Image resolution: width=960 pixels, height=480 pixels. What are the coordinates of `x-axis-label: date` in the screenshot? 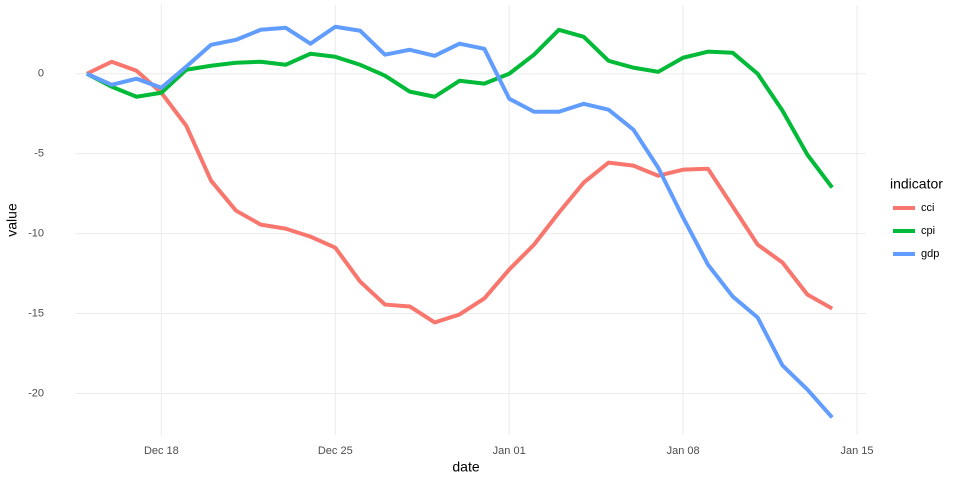 It's located at (465, 467).